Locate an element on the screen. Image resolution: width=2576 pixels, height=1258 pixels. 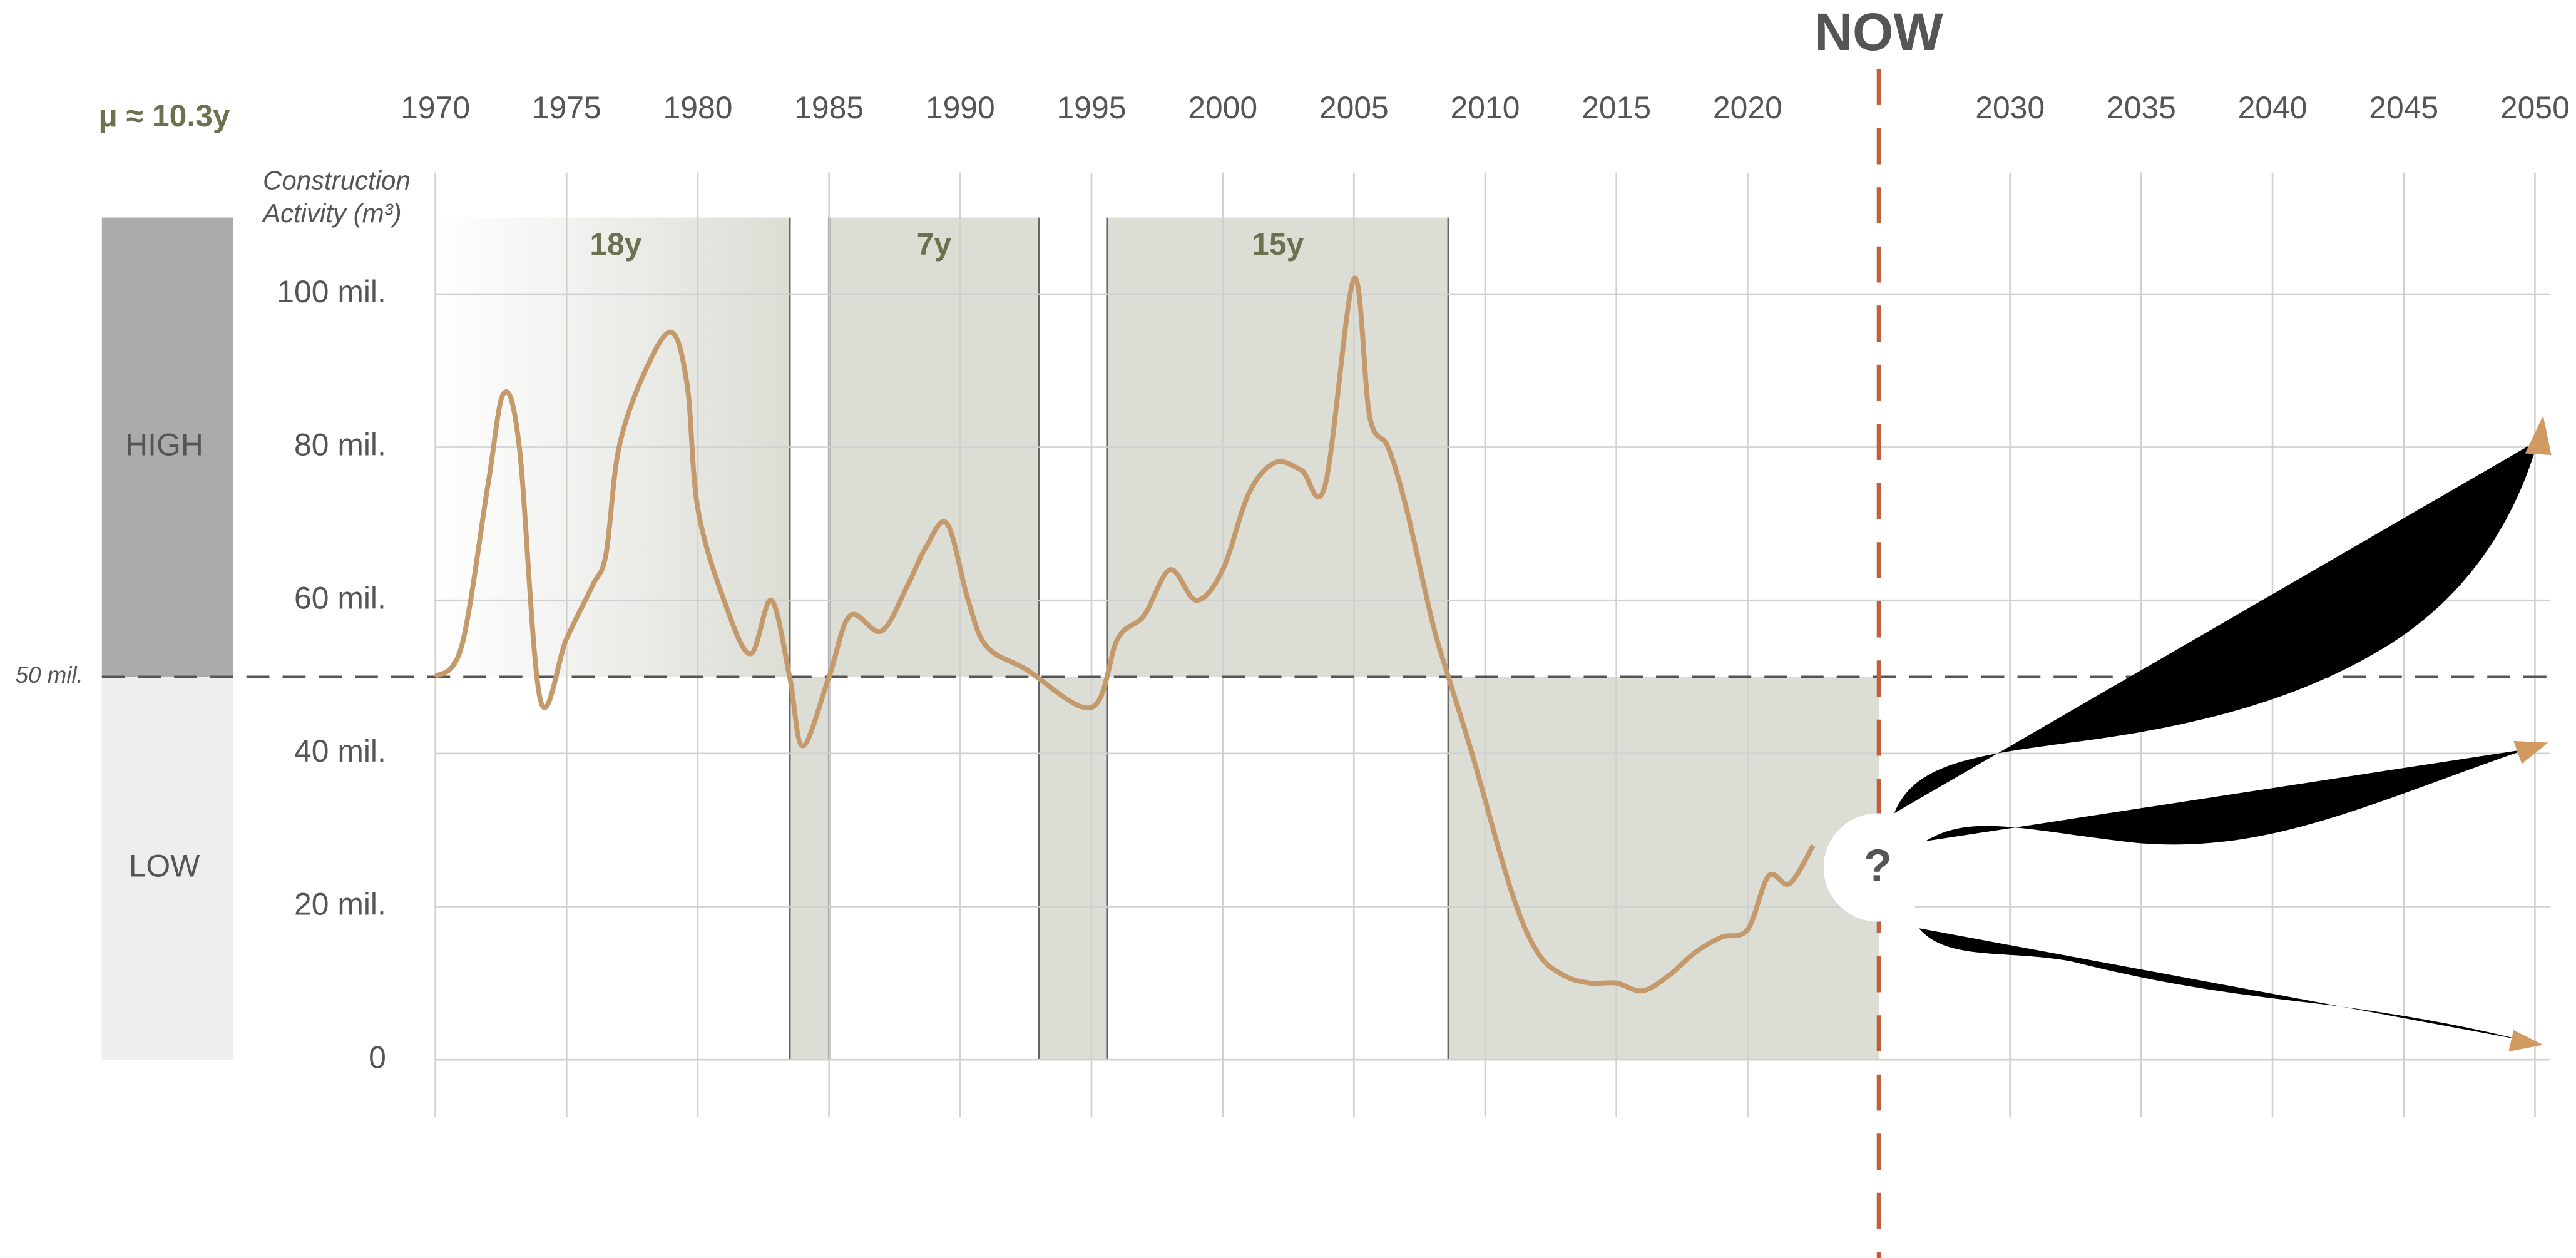
low-label: LOW is located at coordinates (164, 866).